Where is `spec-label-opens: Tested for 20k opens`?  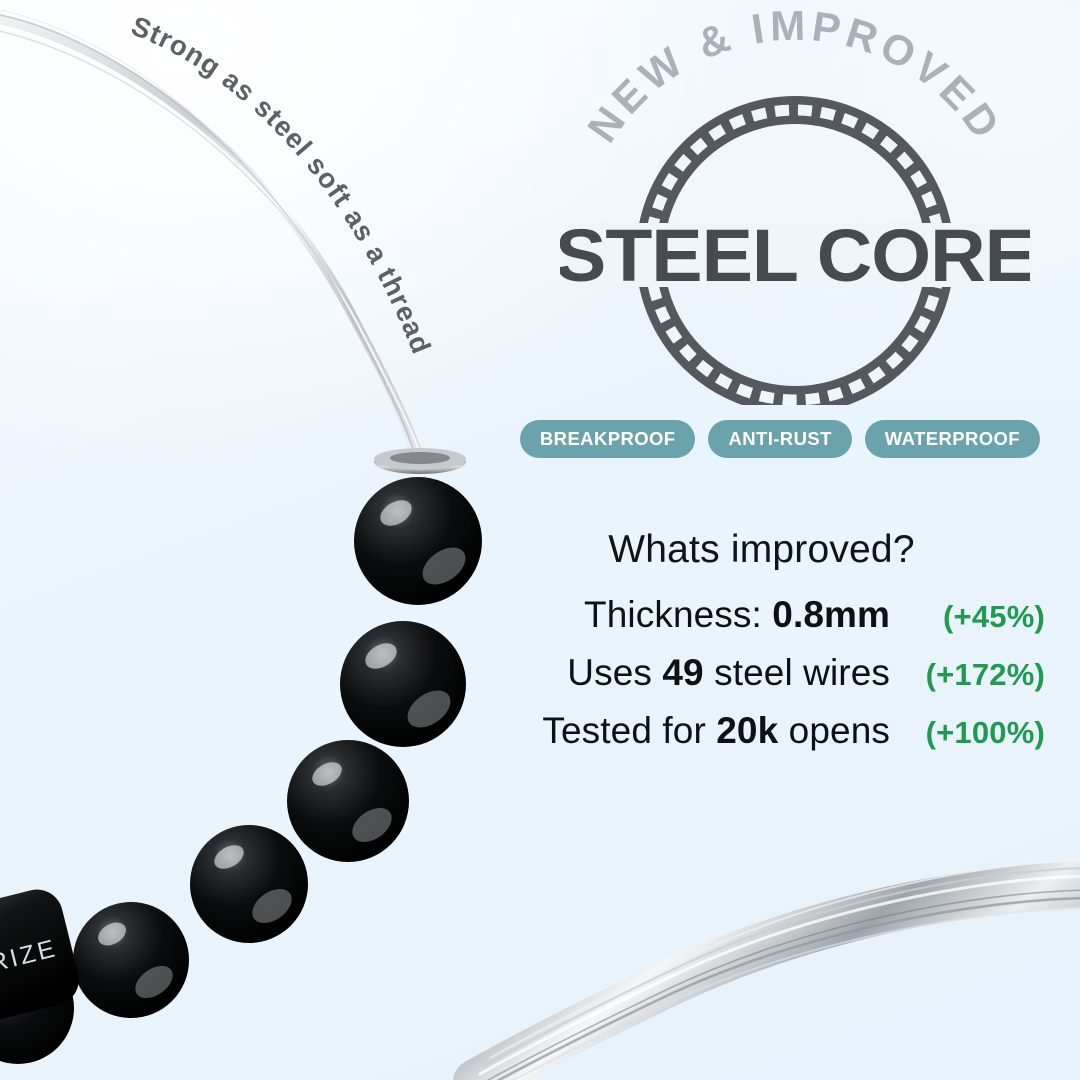
spec-label-opens: Tested for 20k opens is located at coordinates (716, 731).